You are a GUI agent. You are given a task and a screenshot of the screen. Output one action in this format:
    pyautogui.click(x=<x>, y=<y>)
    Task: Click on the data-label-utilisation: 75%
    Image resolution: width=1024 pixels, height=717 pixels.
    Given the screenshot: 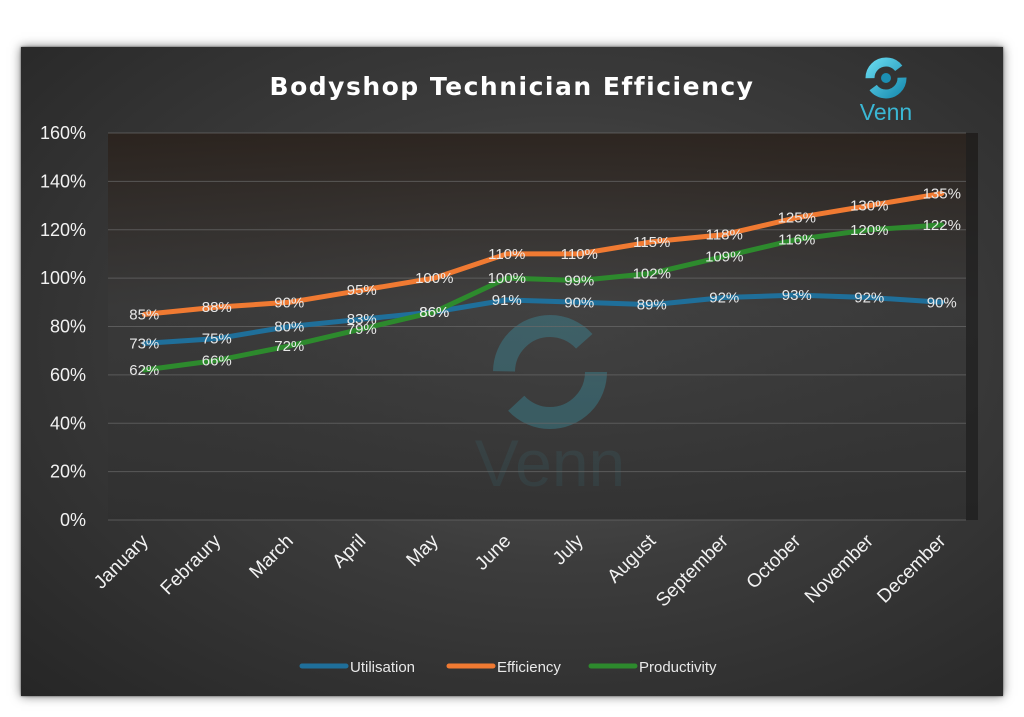 What is the action you would take?
    pyautogui.click(x=217, y=339)
    